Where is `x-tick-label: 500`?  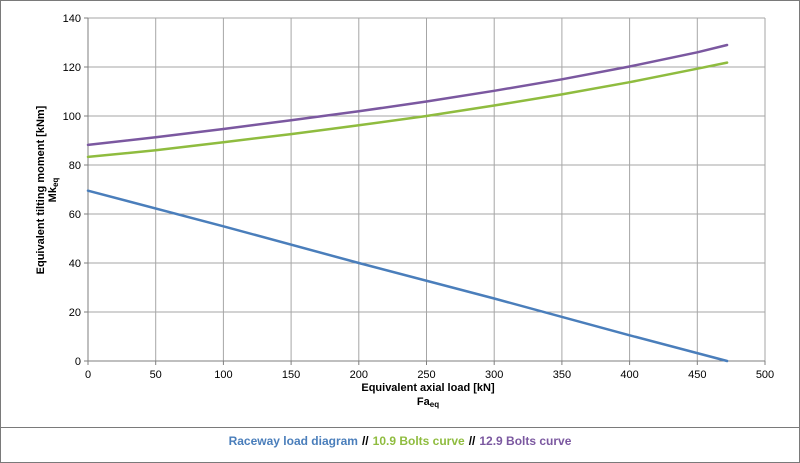
x-tick-label: 500 is located at coordinates (765, 375).